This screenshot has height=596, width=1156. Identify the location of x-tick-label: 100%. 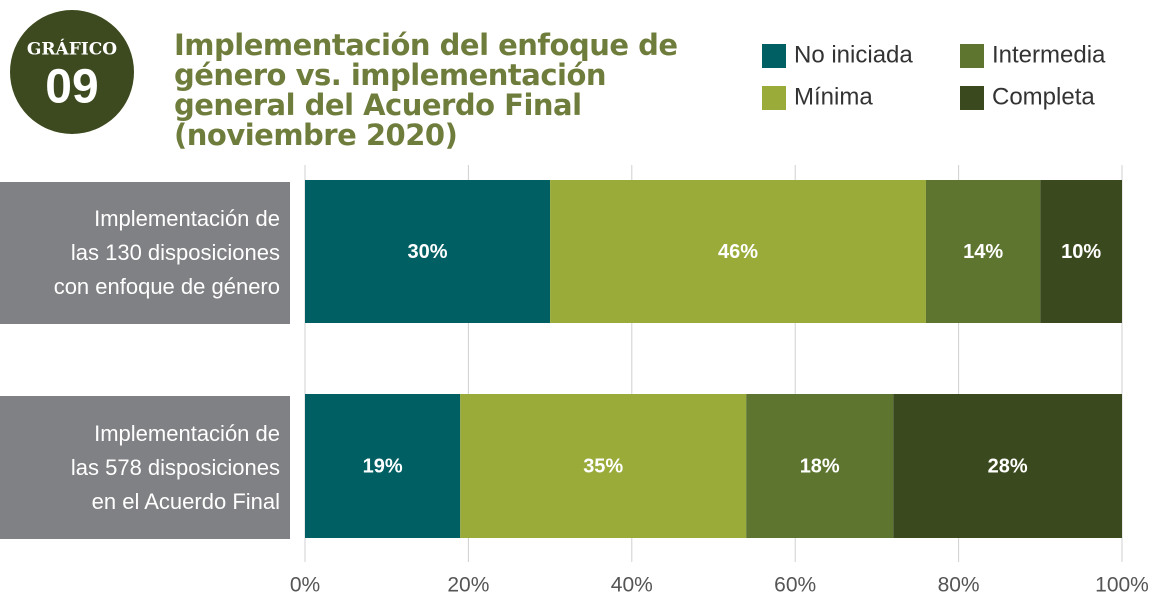
(1122, 585).